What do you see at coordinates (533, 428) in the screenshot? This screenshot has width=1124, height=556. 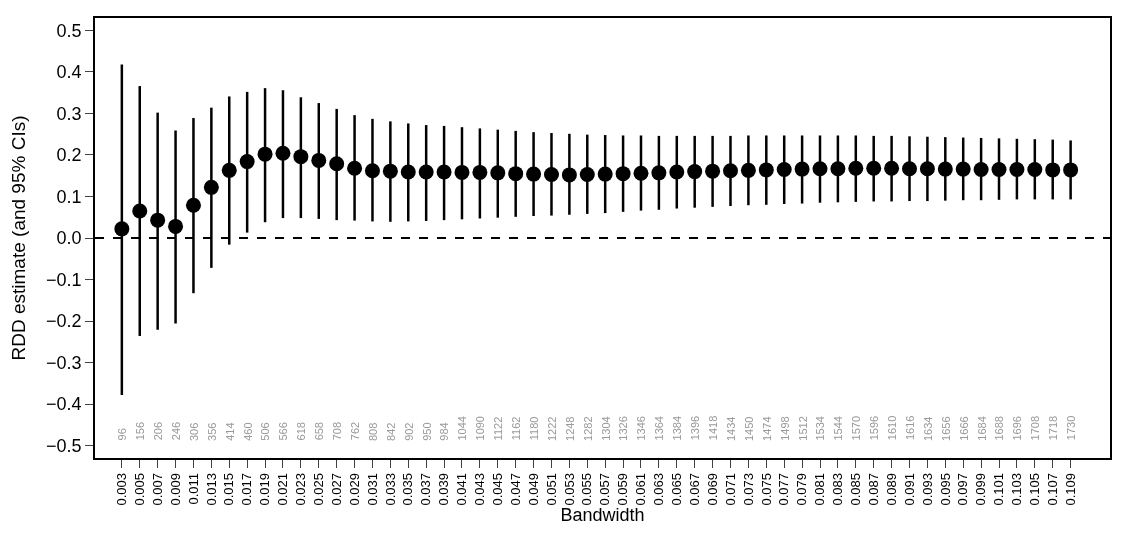 I see `annotation: 1180` at bounding box center [533, 428].